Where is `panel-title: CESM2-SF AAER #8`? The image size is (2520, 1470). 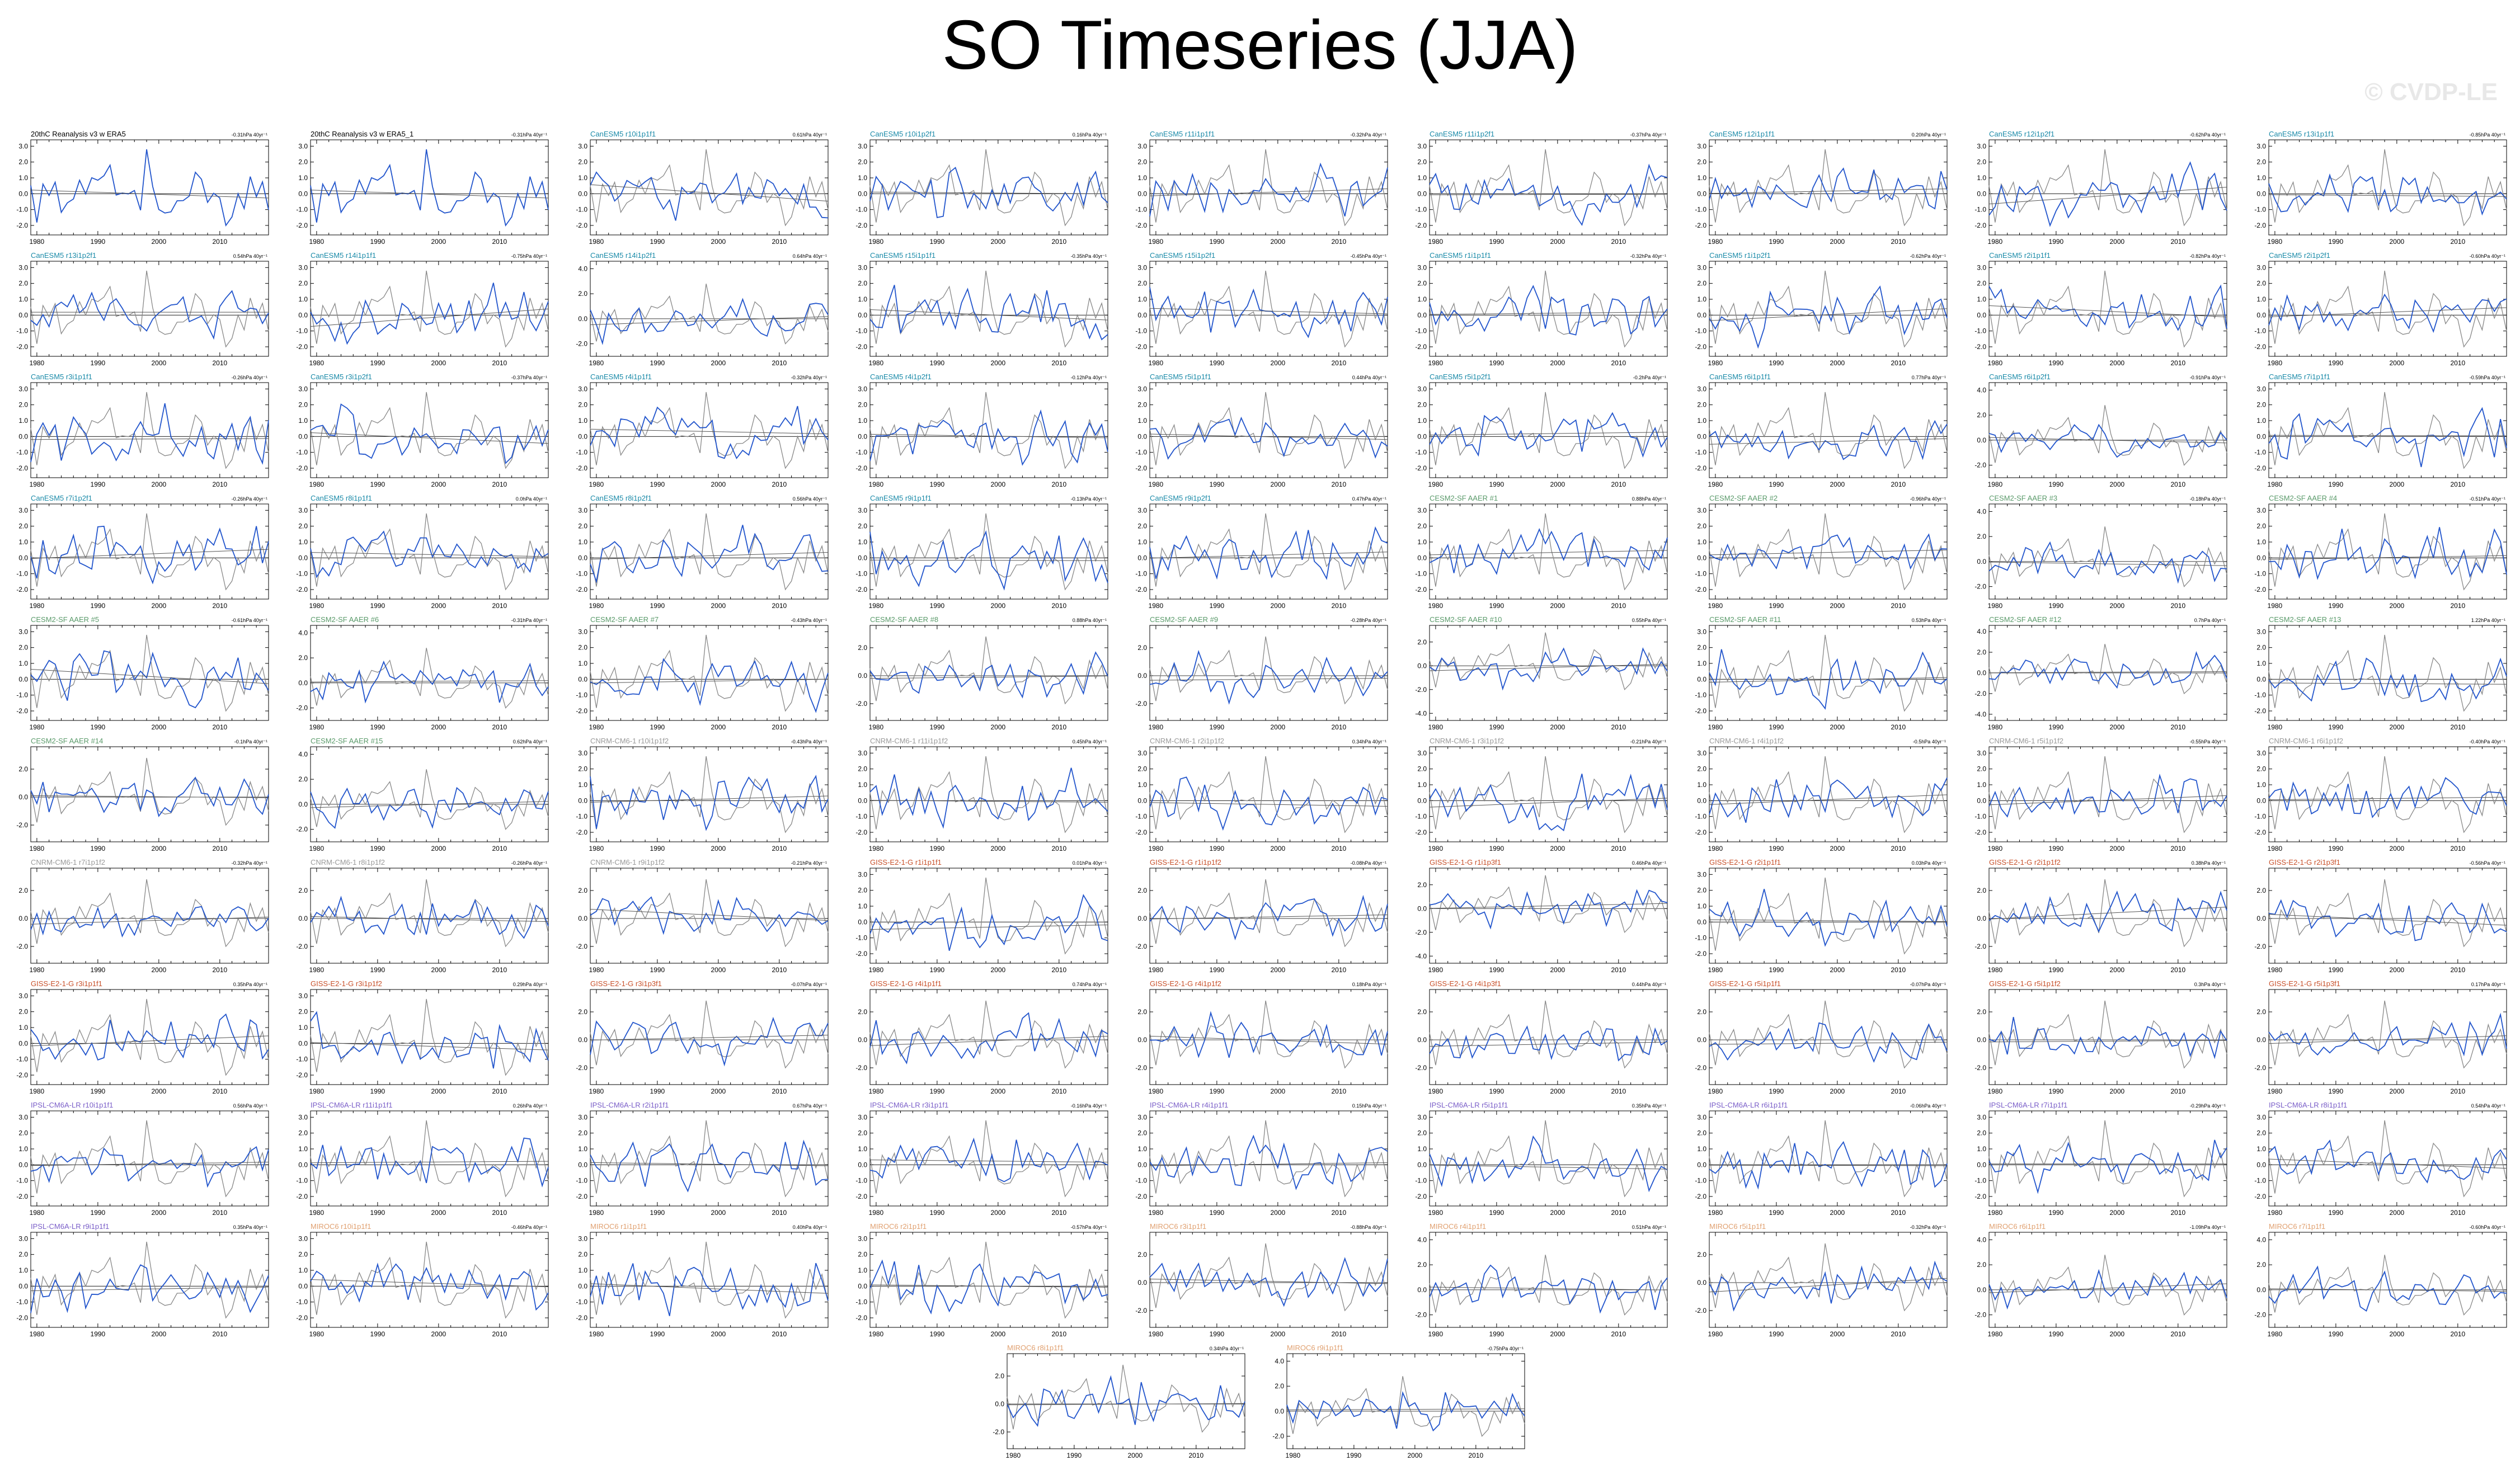 panel-title: CESM2-SF AAER #8 is located at coordinates (904, 620).